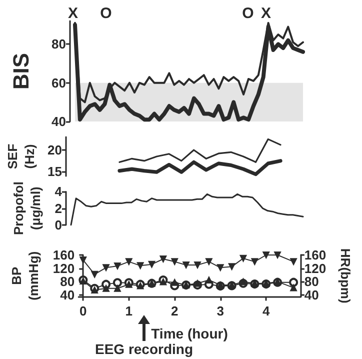 This screenshot has width=362, height=359. Describe the element at coordinates (58, 208) in the screenshot. I see `y-tick-label: 2` at that location.